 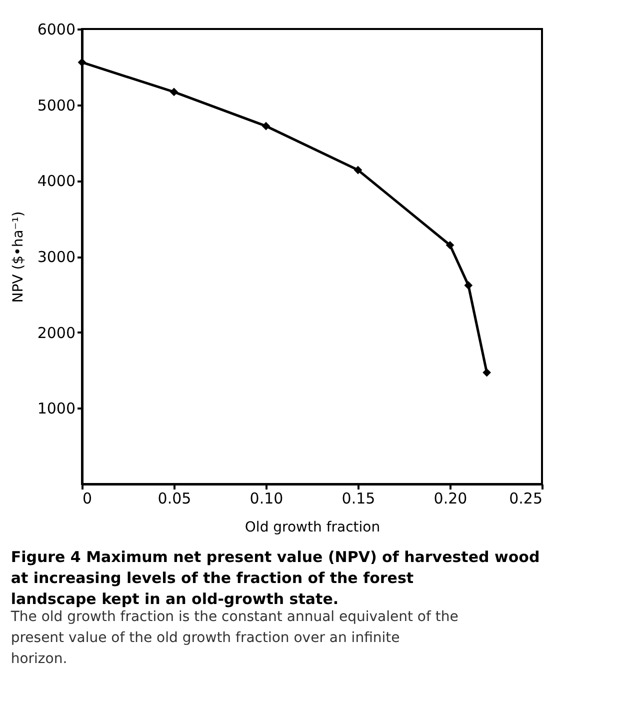 I want to click on y-tick-label: 1000, so click(x=56, y=409).